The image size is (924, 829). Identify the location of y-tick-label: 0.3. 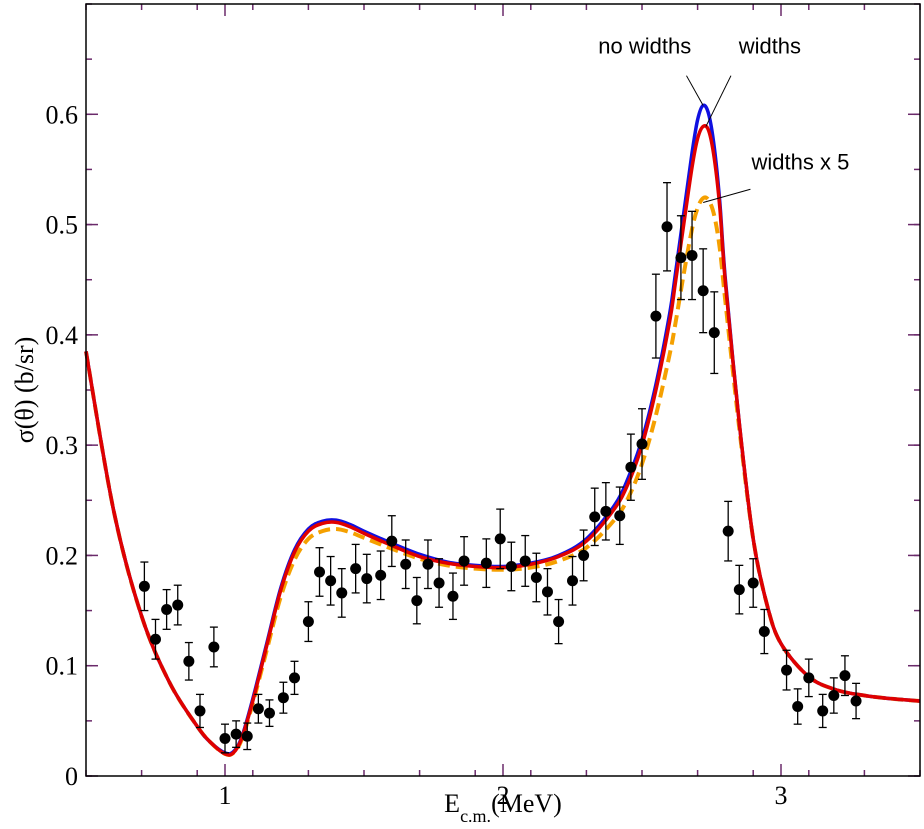
(62, 445).